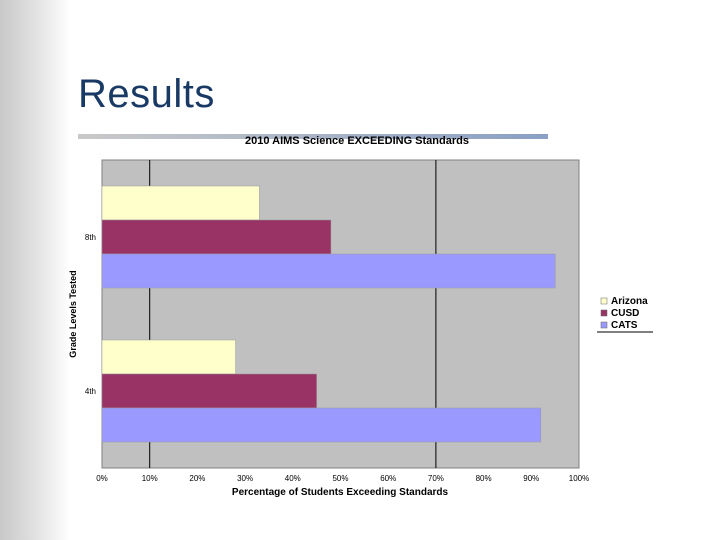  Describe the element at coordinates (146, 94) in the screenshot. I see `slide-title: Results` at that location.